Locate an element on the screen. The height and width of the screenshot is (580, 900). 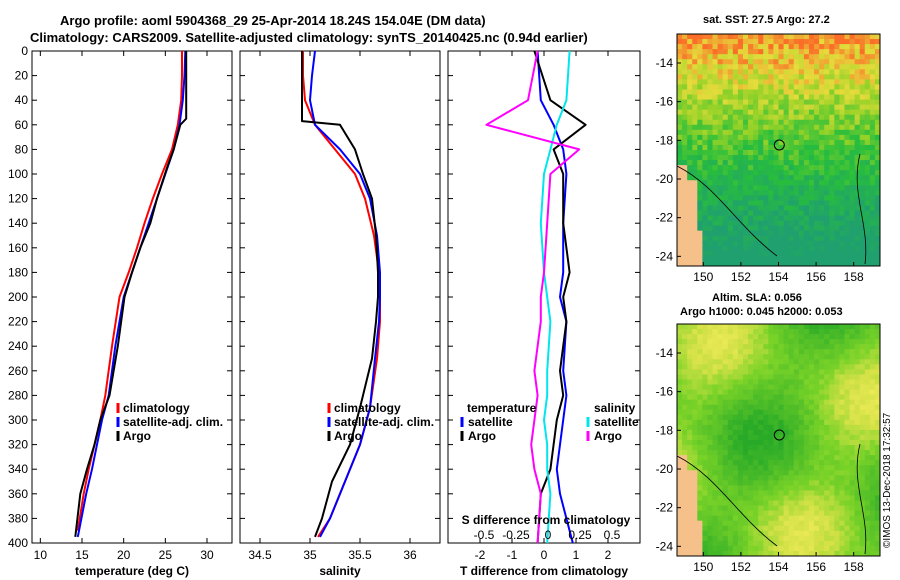
sla-map-argo-marker is located at coordinates (779, 435).